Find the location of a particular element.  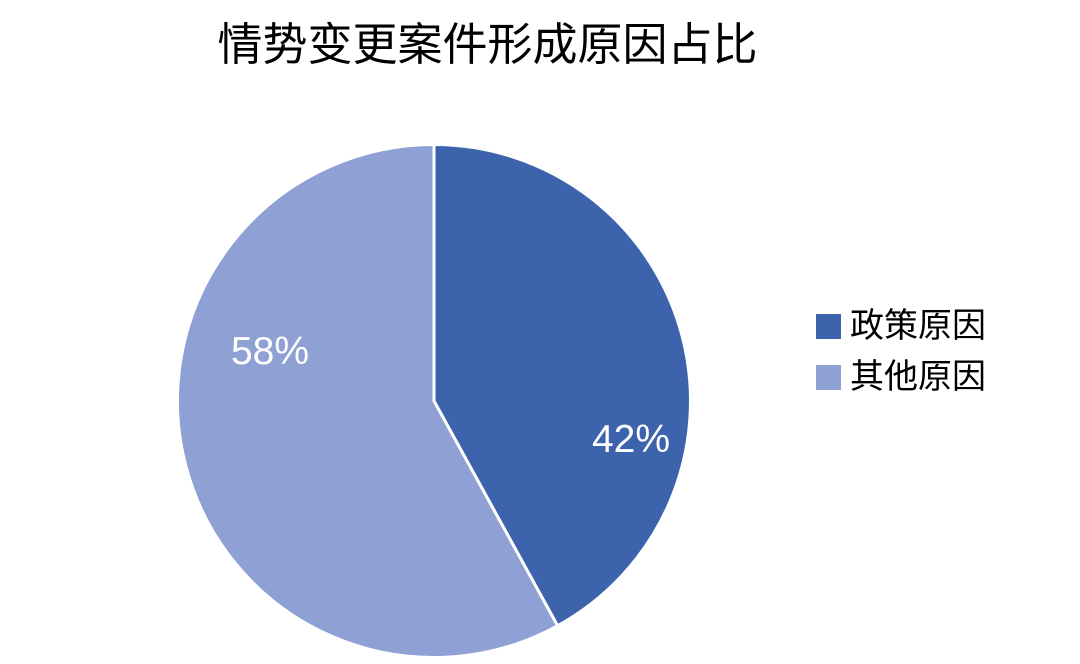

legend-label-other: 其他原因 is located at coordinates (918, 377).